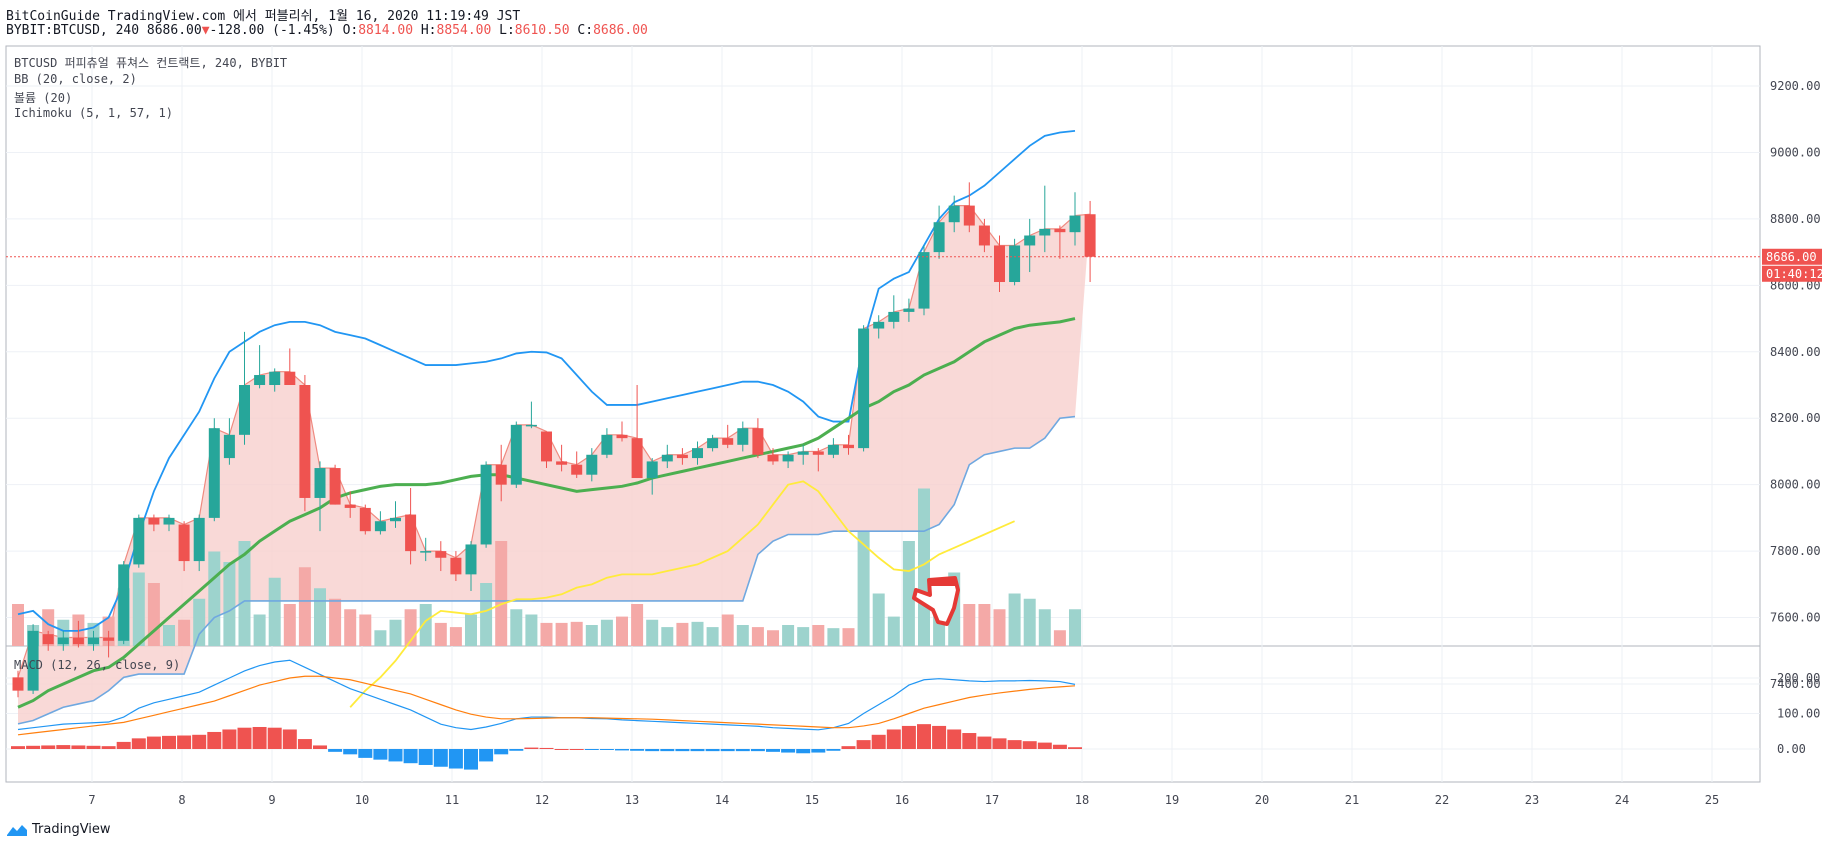 This screenshot has height=849, width=1828. What do you see at coordinates (585, 30) in the screenshot?
I see `close-label: C:` at bounding box center [585, 30].